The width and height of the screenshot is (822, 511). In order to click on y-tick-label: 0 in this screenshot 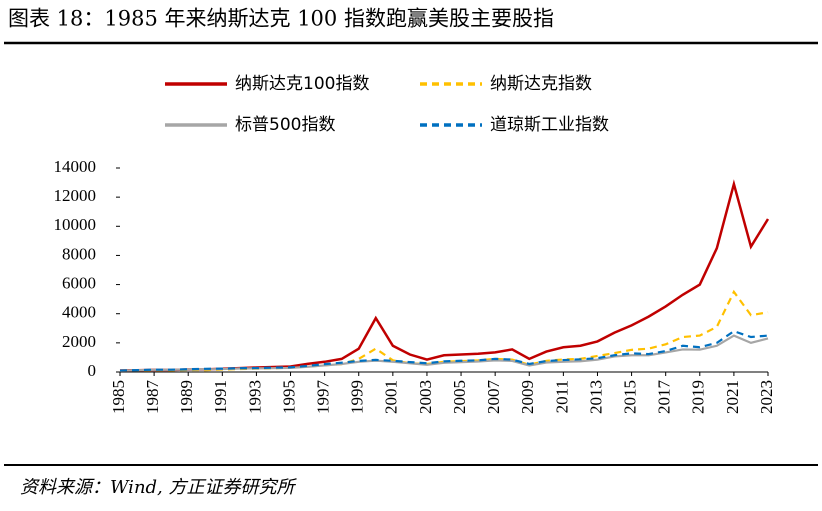, I will do `click(92, 370)`.